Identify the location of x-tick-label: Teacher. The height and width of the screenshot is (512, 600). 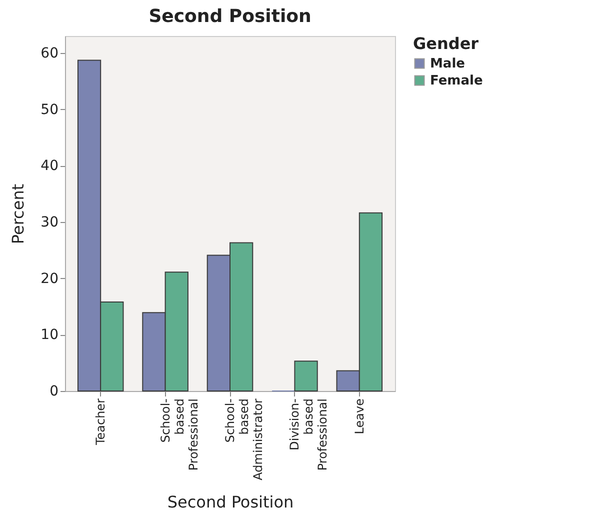
(101, 422).